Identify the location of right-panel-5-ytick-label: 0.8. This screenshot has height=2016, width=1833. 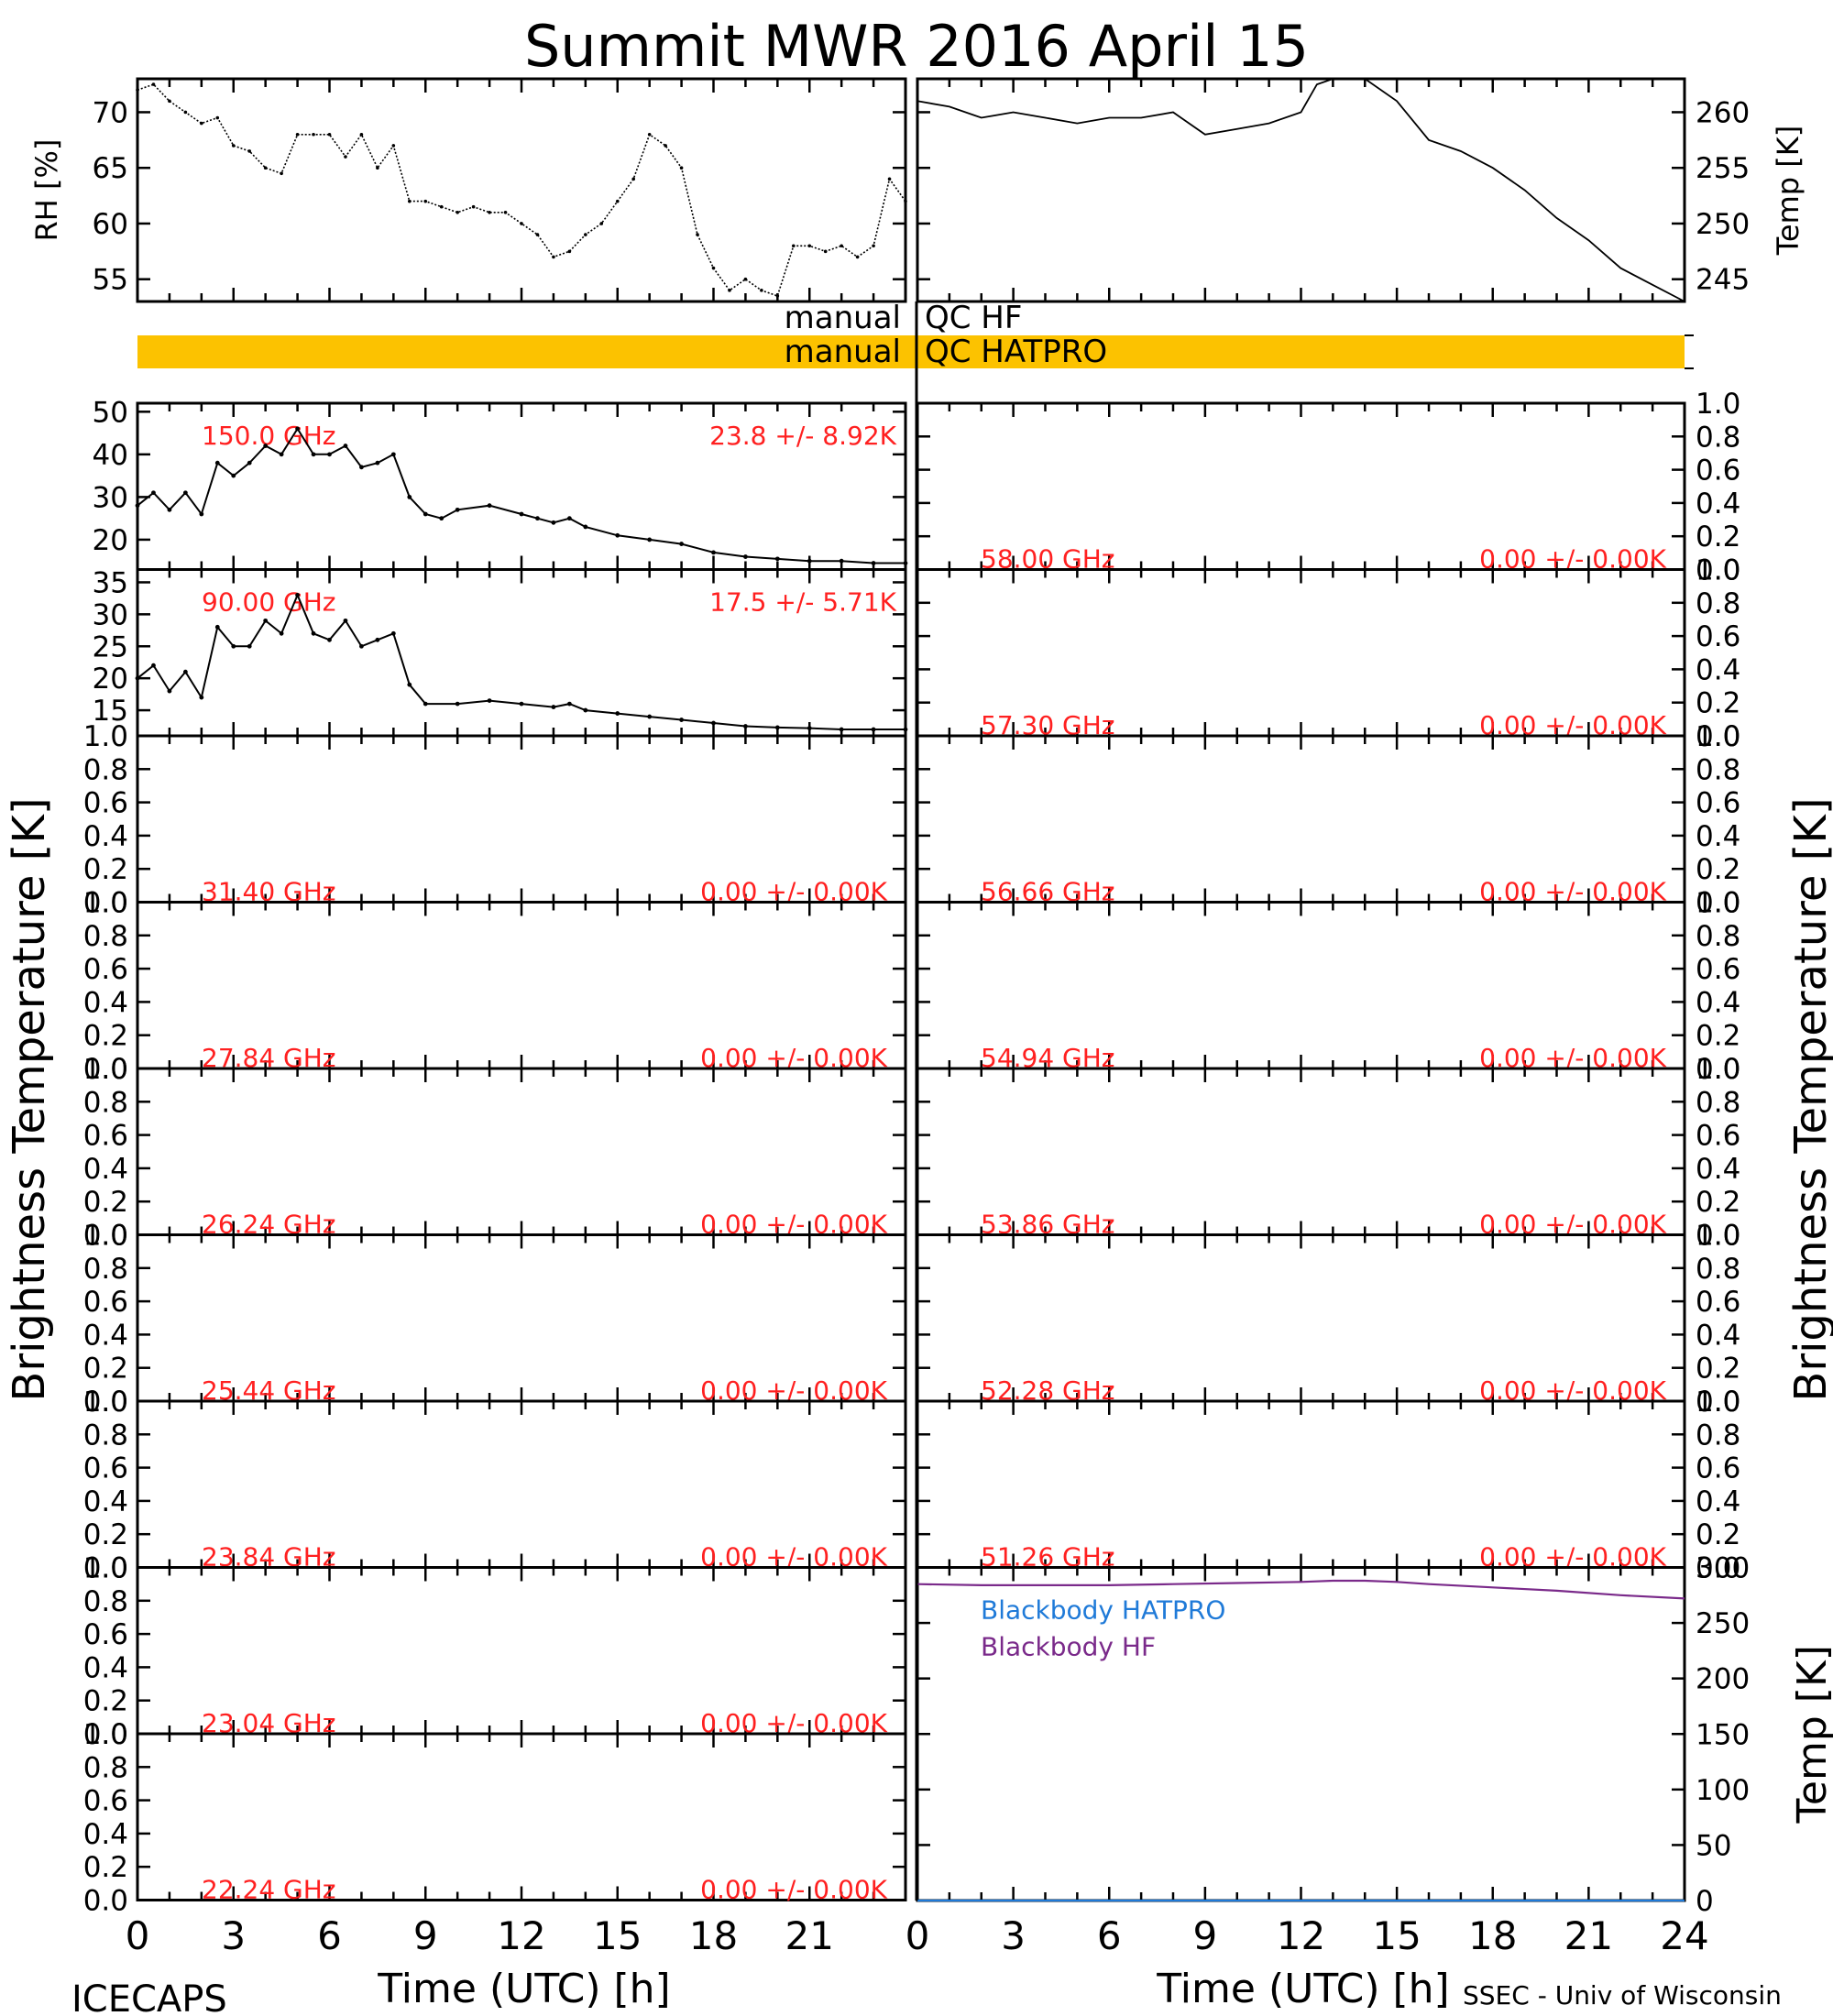
(1718, 1102).